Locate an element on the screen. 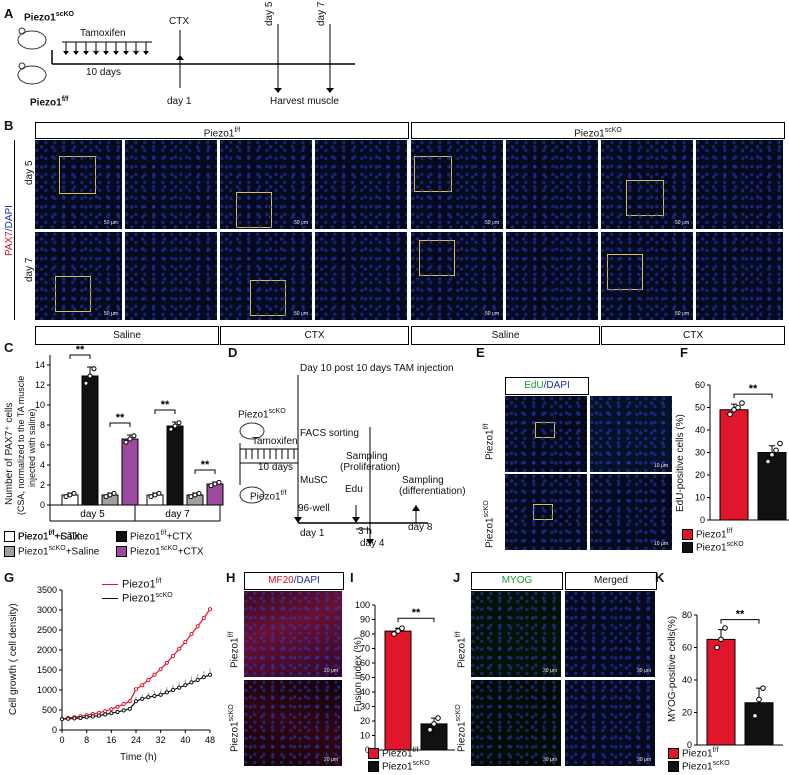  panel-a-timeline is located at coordinates (186, 58).